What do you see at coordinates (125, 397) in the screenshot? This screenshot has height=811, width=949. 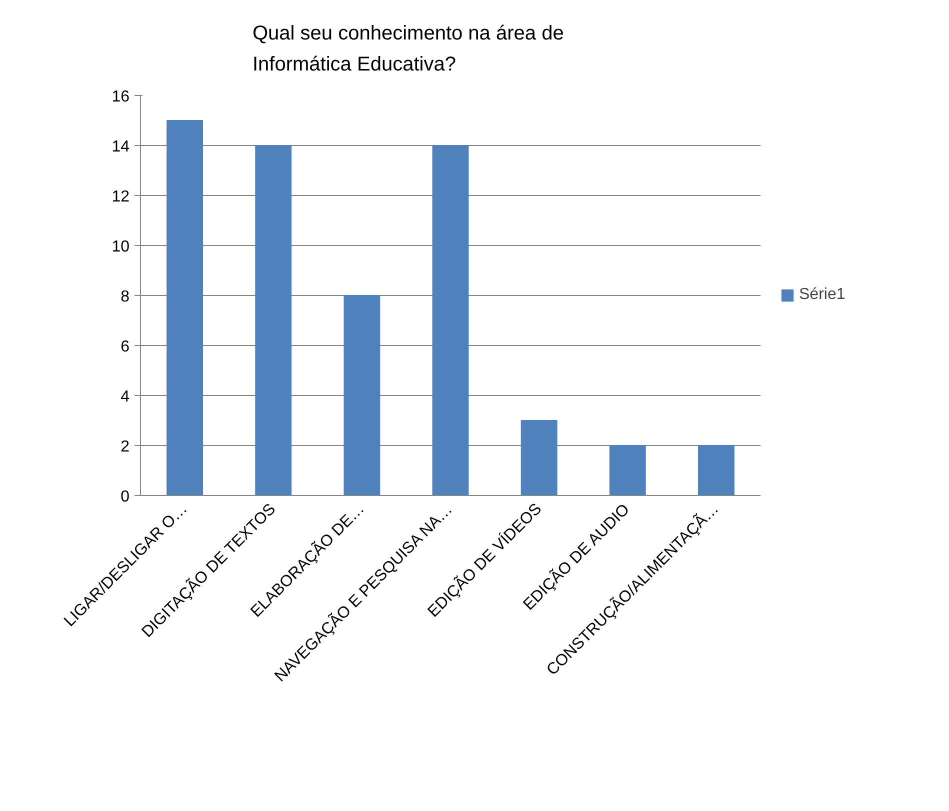 I see `y-tick-label: 4` at bounding box center [125, 397].